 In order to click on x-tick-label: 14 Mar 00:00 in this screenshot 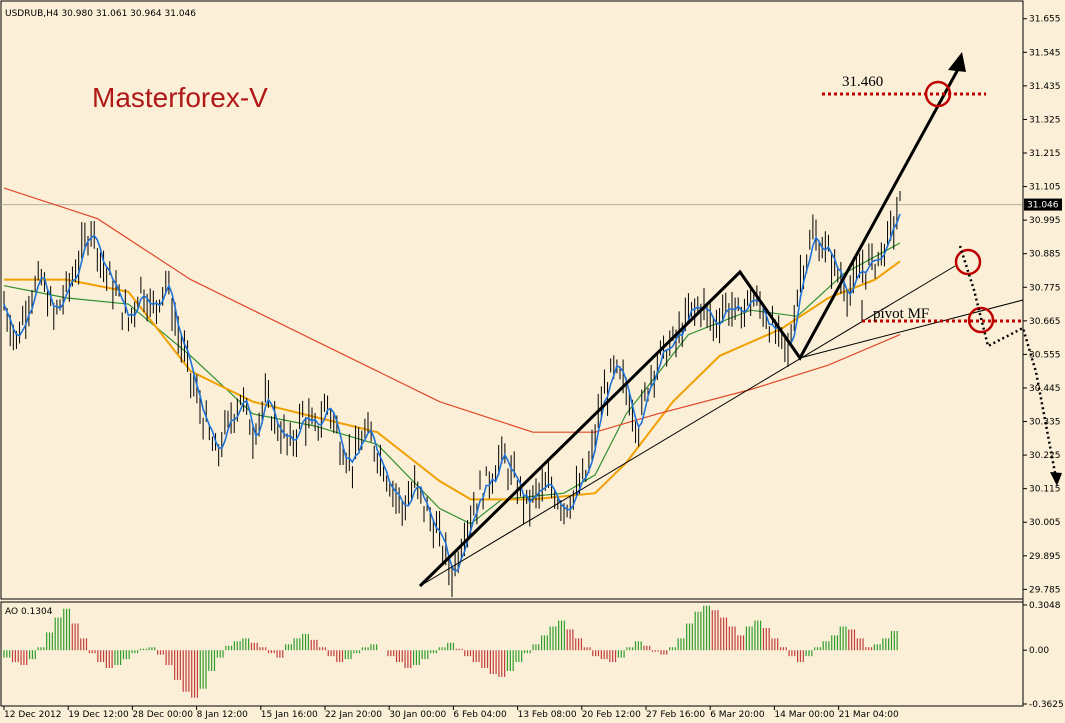, I will do `click(804, 715)`.